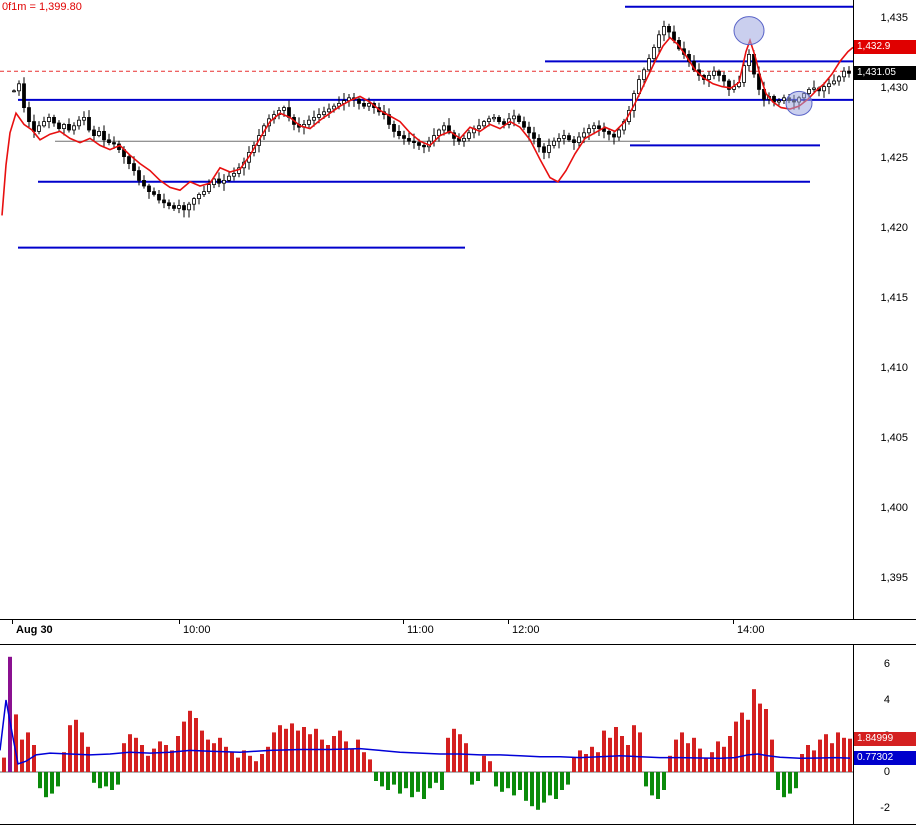  I want to click on signal-value-tag: 0.77302, so click(885, 758).